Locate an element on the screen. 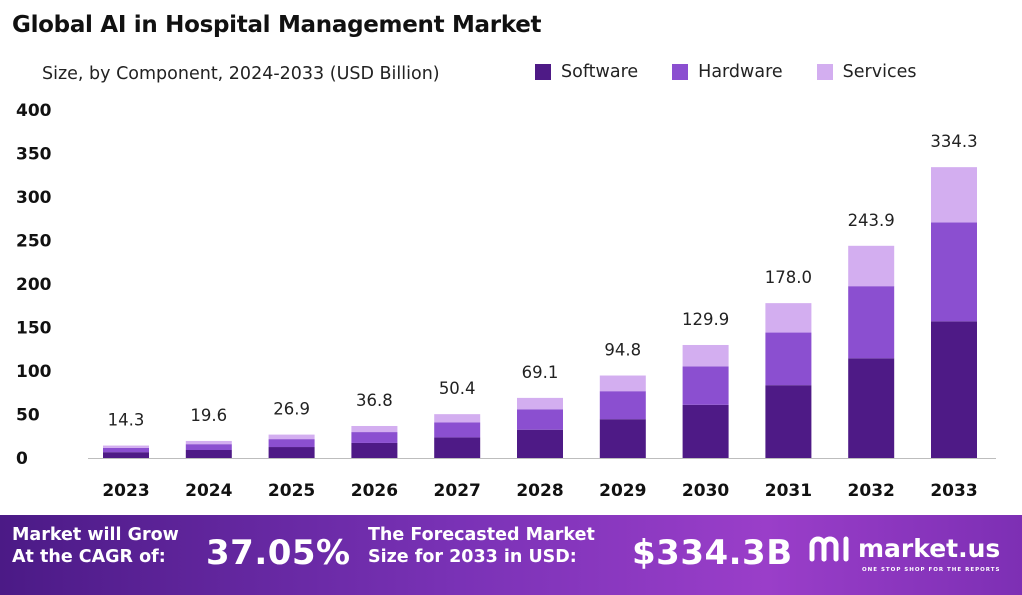 The width and height of the screenshot is (1022, 595). y-tick-label: 300 is located at coordinates (34, 198).